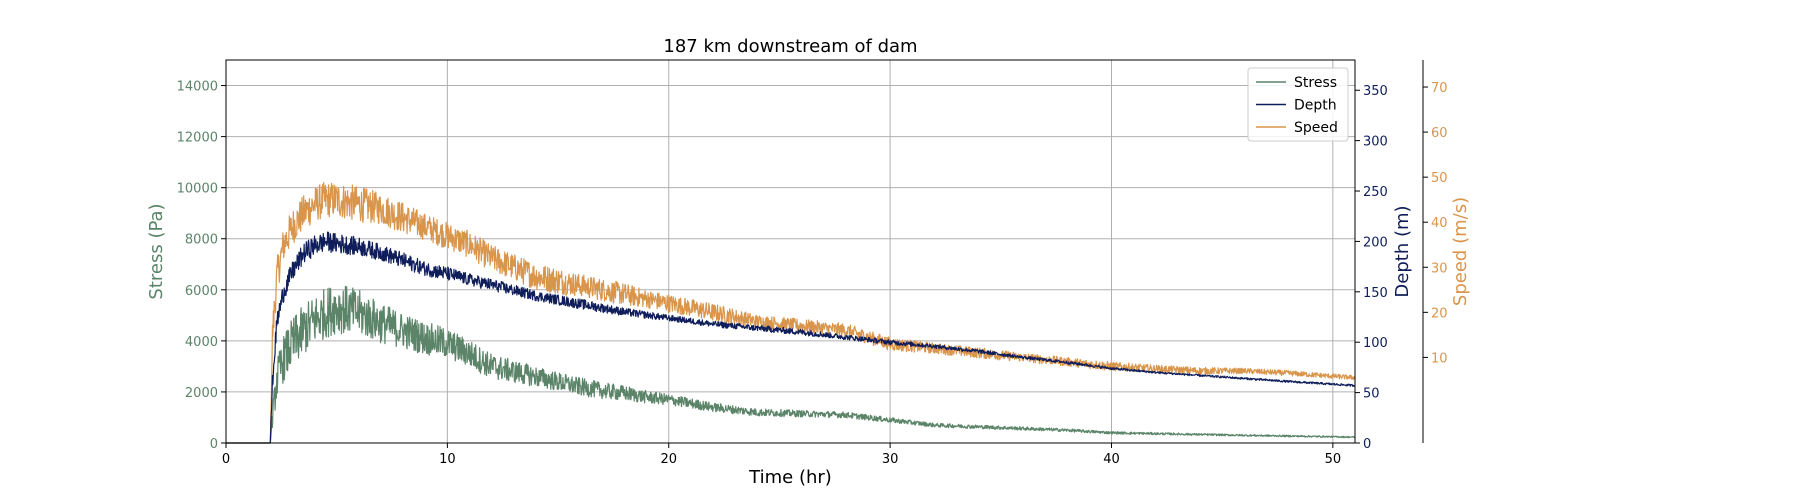  Describe the element at coordinates (1402, 251) in the screenshot. I see `y-axis-label-depth: Depth (m)` at that location.